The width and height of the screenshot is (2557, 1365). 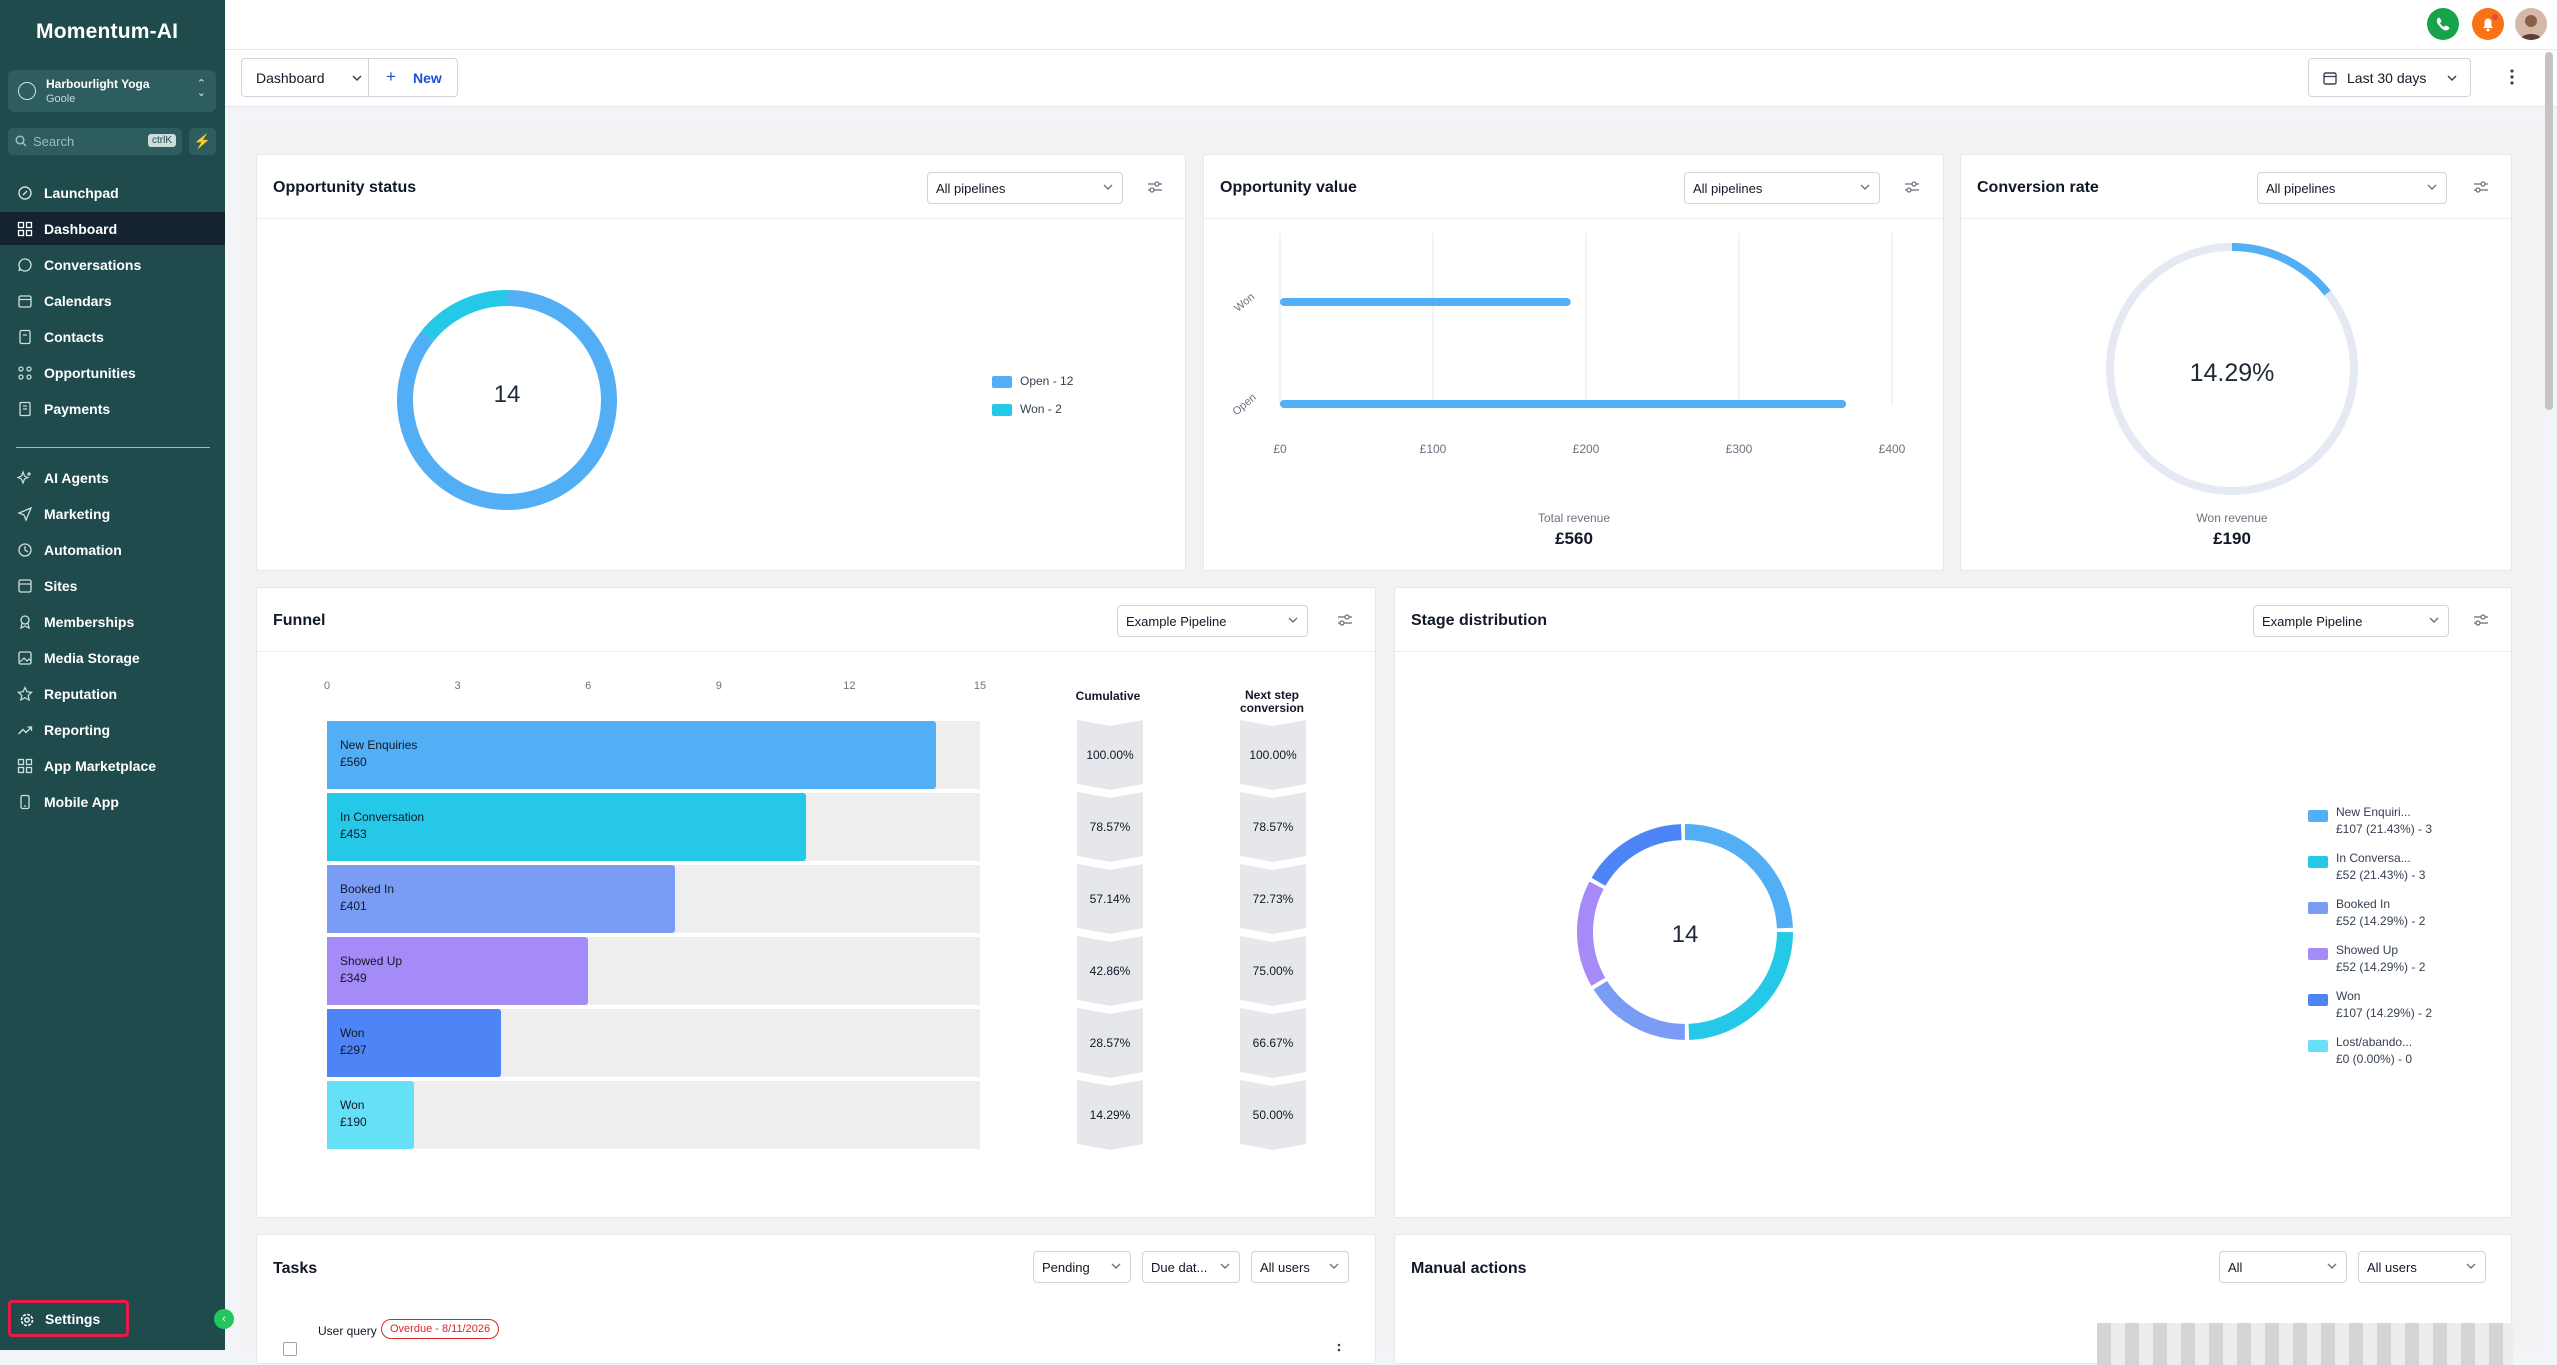 What do you see at coordinates (112, 372) in the screenshot?
I see `sidebar-item-opportunities: Opportunities` at bounding box center [112, 372].